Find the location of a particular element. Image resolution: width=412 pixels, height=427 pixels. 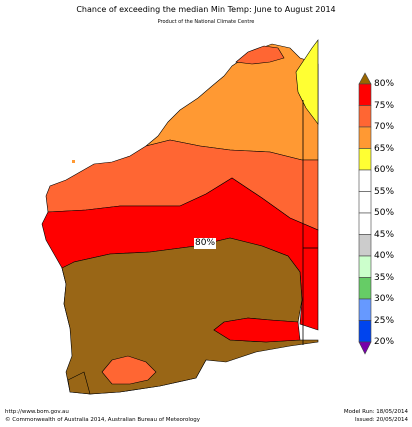

footer-url: http://www.bom.gov.au is located at coordinates (37, 412).